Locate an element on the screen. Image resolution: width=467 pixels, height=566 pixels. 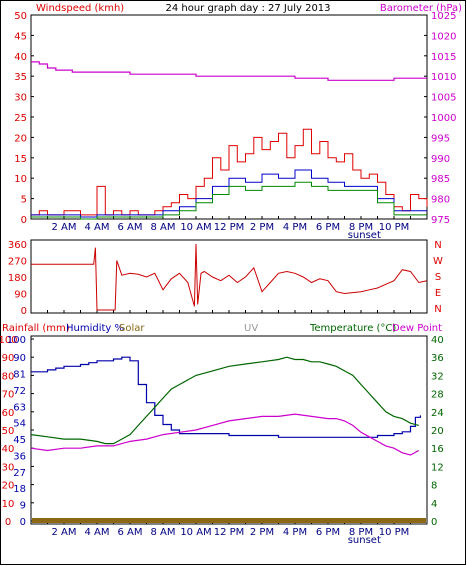
temp-tick-label: 0 is located at coordinates (434, 522).